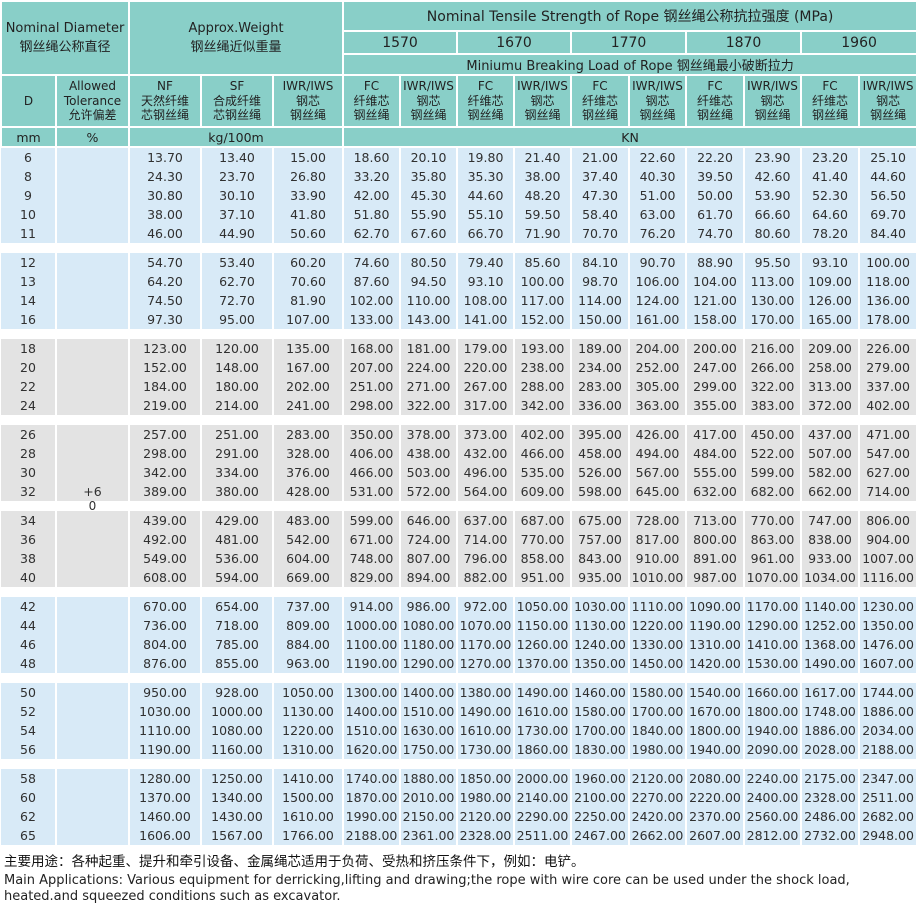 The width and height of the screenshot is (916, 906). Describe the element at coordinates (658, 644) in the screenshot. I see `value-cell: 1330.00` at that location.